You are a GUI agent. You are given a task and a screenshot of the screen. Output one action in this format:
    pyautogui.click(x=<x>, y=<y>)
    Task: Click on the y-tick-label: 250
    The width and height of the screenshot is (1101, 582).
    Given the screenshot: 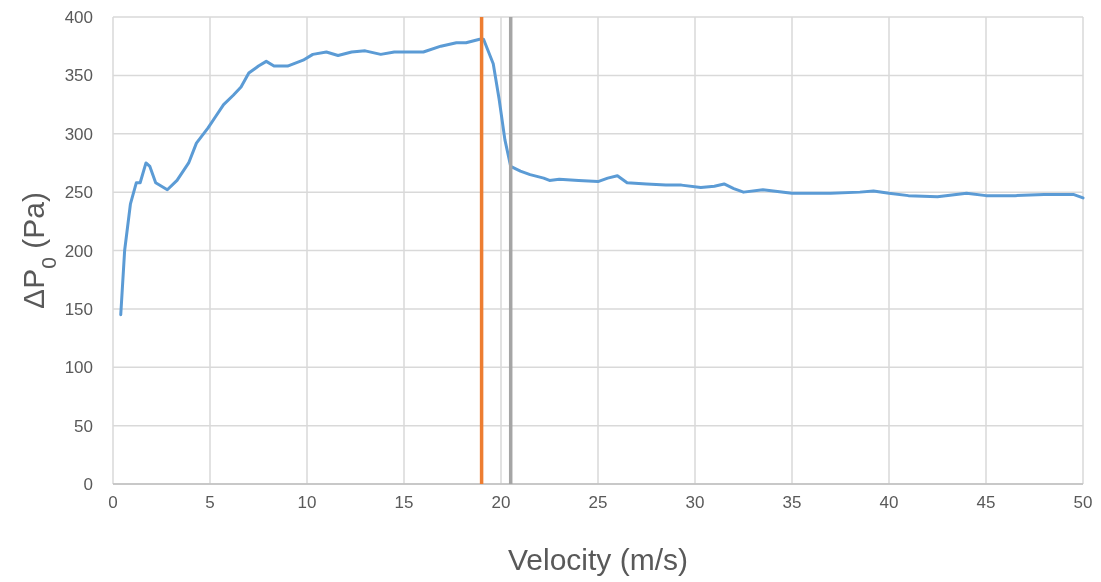 What is the action you would take?
    pyautogui.click(x=78, y=193)
    